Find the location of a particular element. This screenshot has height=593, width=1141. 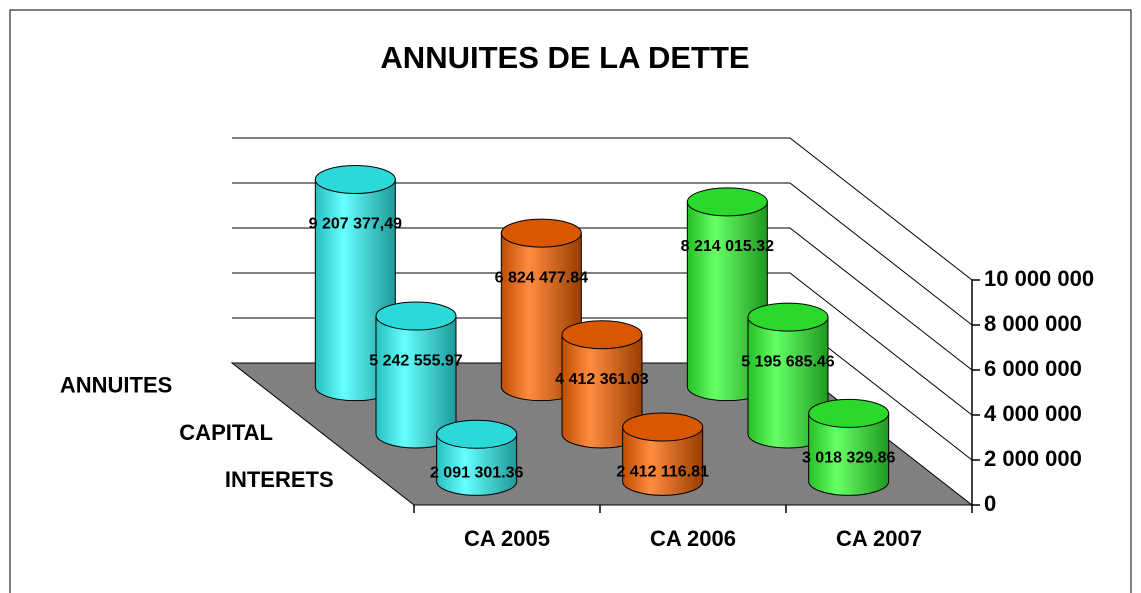

value-label: 8 214 015.32 is located at coordinates (728, 246).